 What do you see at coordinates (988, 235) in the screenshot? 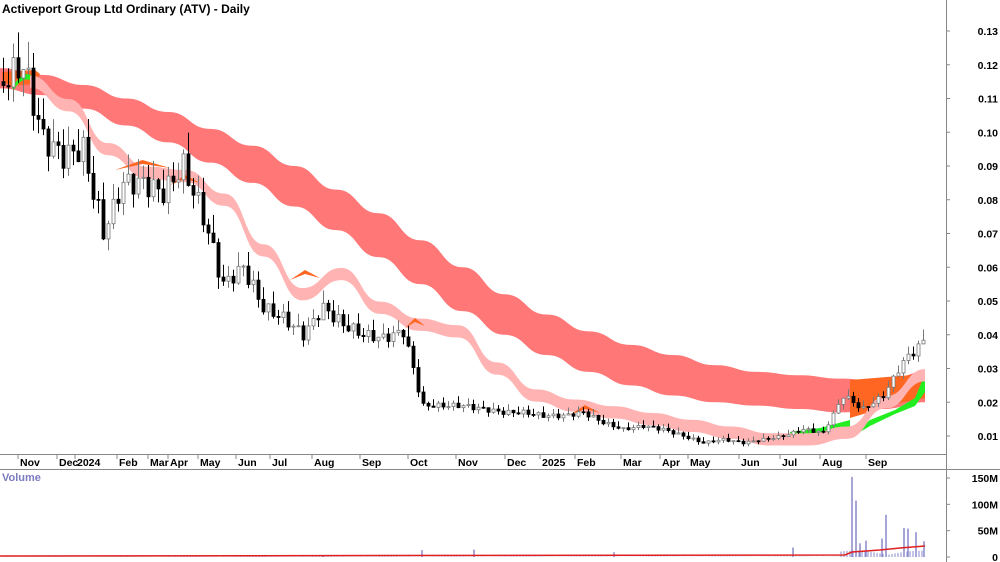
I see `y-tick-label: 0.07` at bounding box center [988, 235].